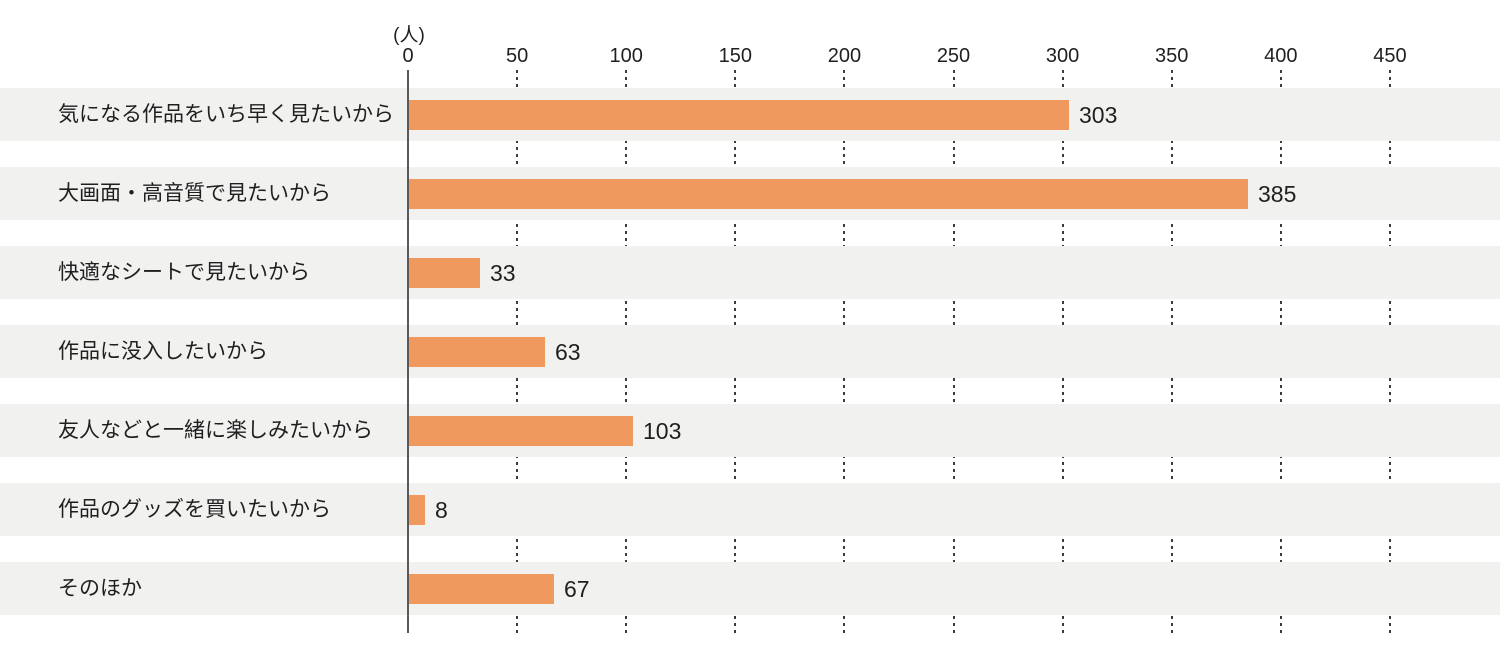 This screenshot has width=1500, height=661. I want to click on bar-value-label: 67, so click(577, 589).